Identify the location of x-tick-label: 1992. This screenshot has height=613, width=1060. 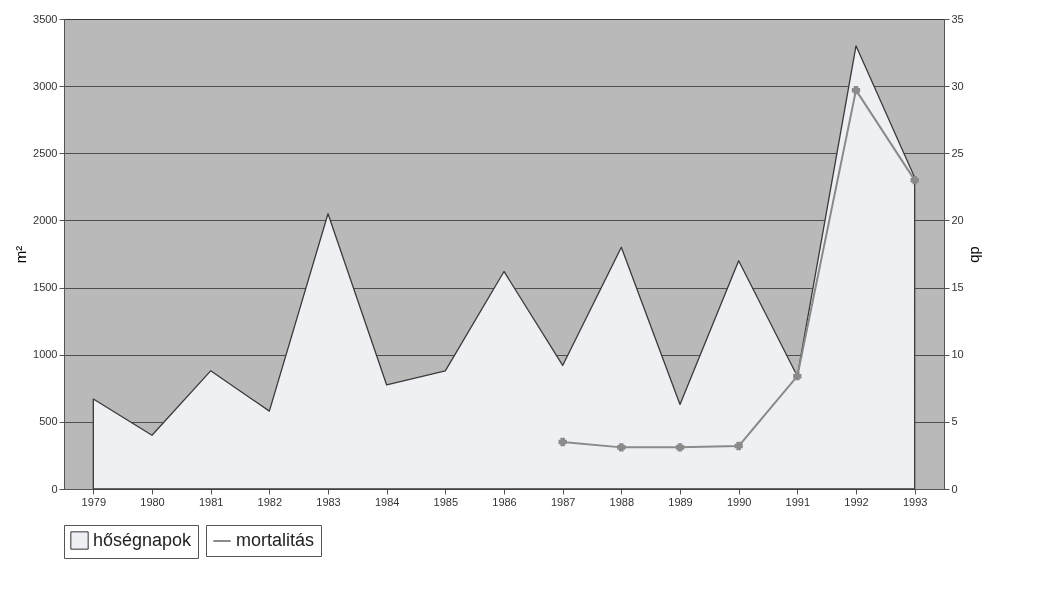
(856, 501).